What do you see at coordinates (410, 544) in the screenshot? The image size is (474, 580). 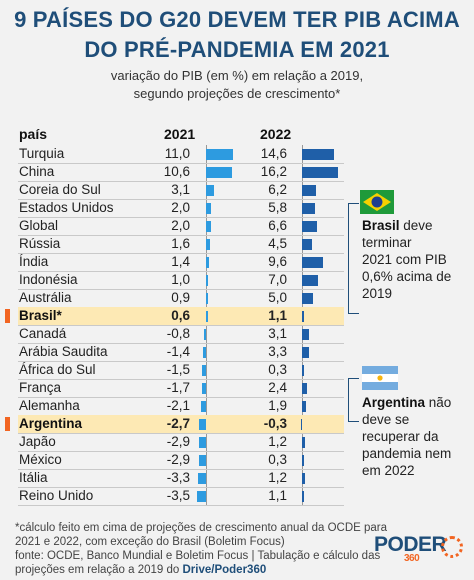 I see `logo-text: PODER` at bounding box center [410, 544].